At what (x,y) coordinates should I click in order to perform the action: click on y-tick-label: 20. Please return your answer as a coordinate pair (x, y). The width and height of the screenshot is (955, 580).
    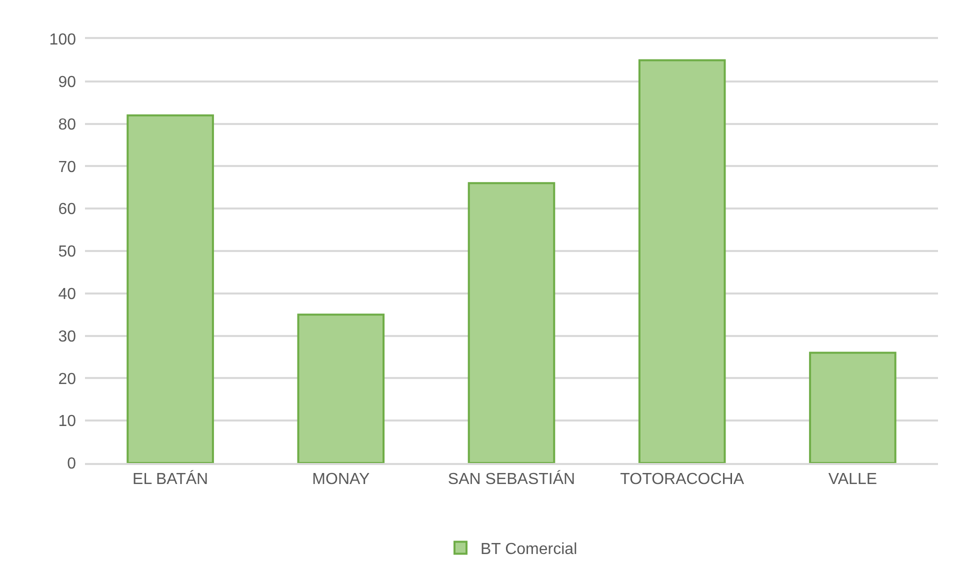
    Looking at the image, I should click on (67, 379).